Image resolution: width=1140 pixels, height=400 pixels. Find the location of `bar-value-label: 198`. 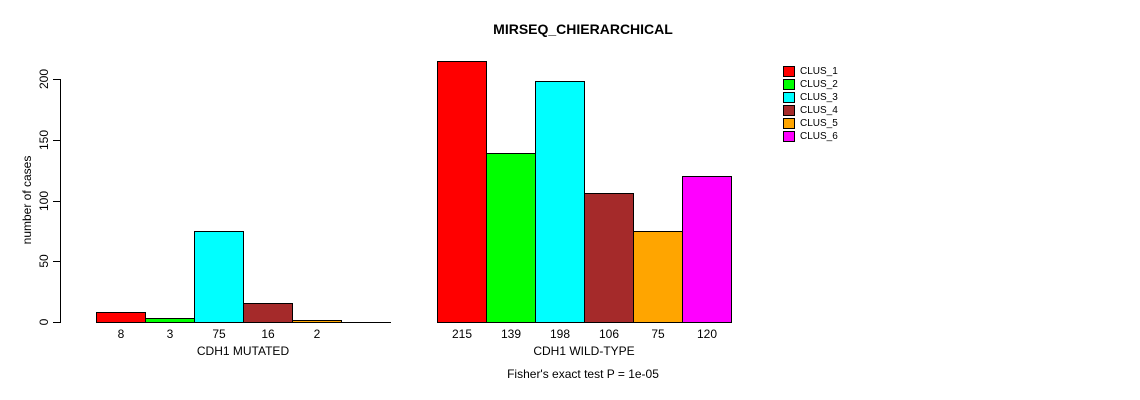

bar-value-label: 198 is located at coordinates (560, 334).